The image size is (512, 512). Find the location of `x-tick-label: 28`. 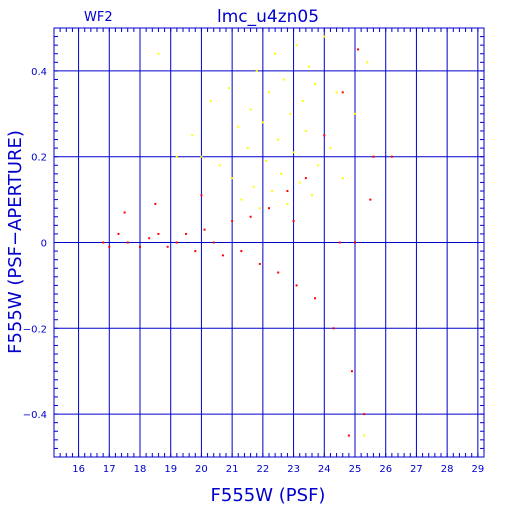

x-tick-label: 28 is located at coordinates (447, 469).